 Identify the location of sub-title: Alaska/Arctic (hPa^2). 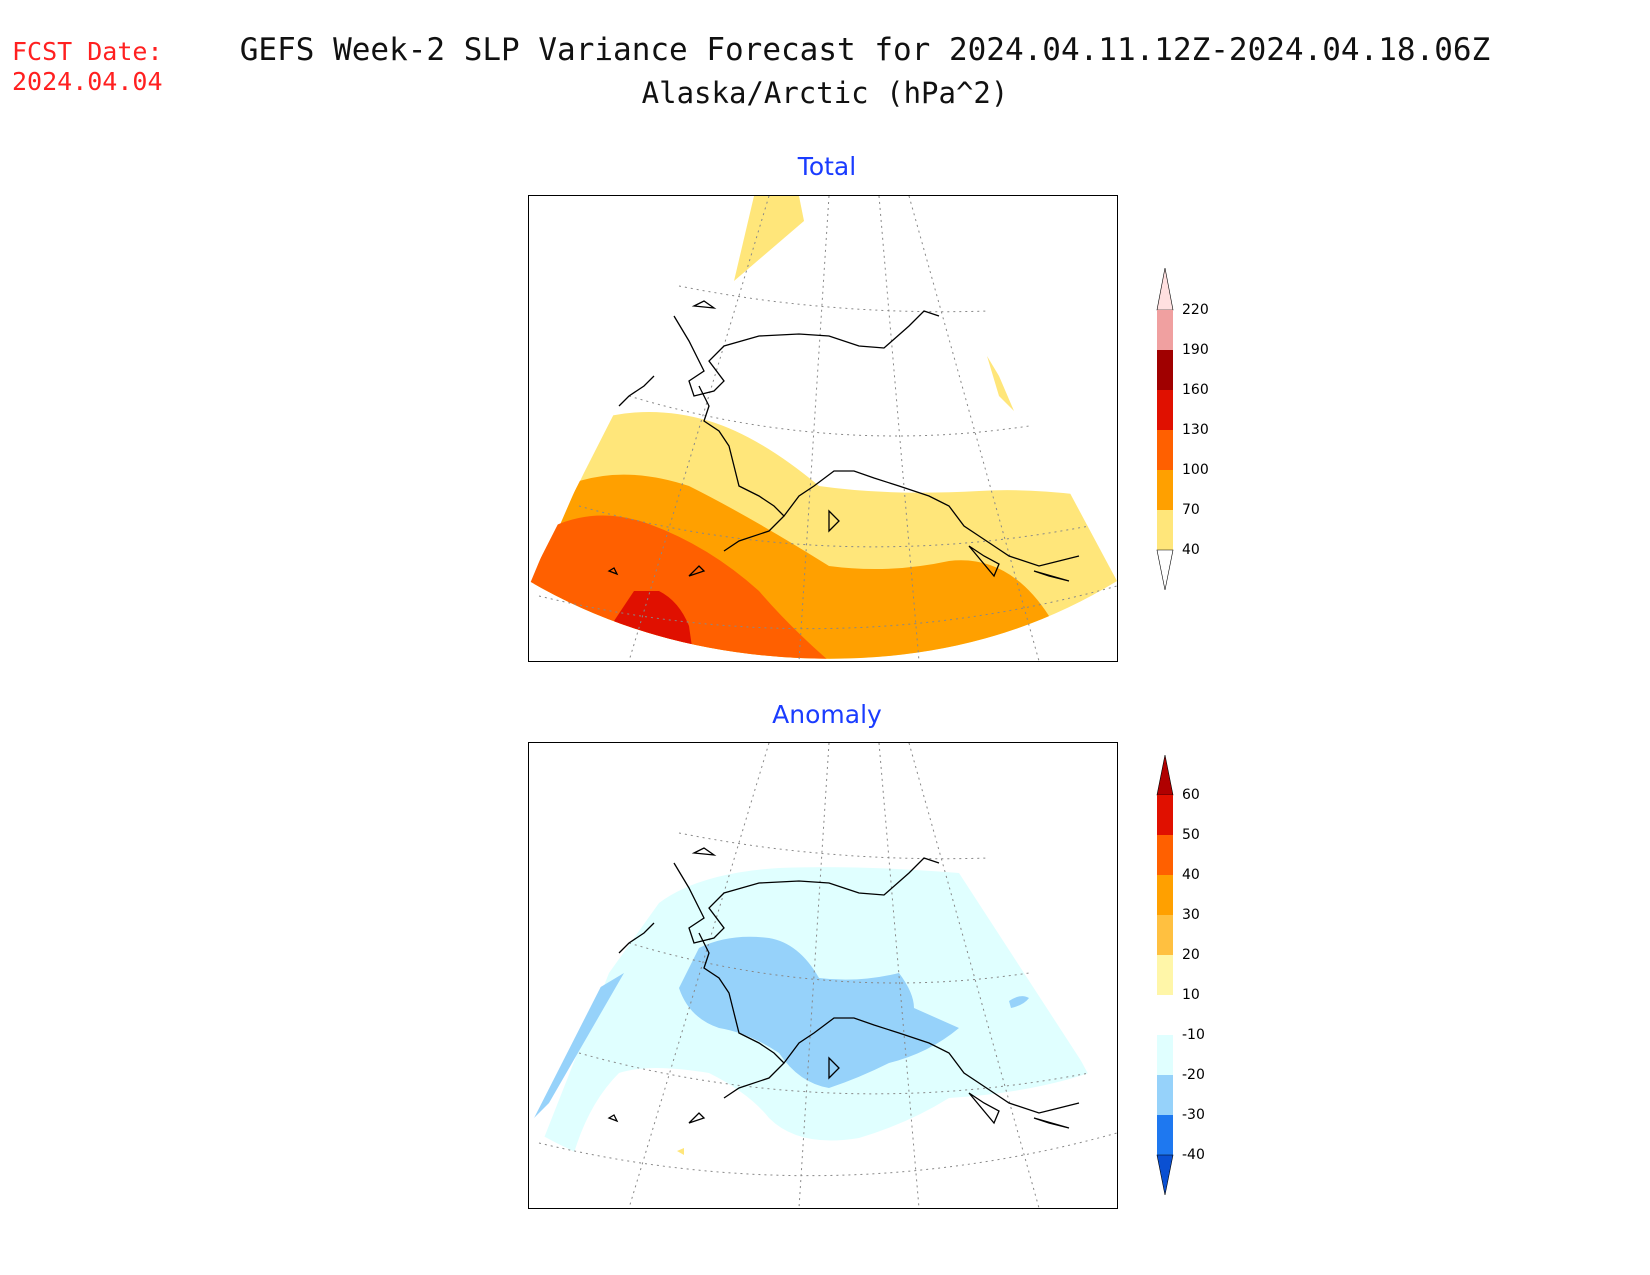
(825, 93).